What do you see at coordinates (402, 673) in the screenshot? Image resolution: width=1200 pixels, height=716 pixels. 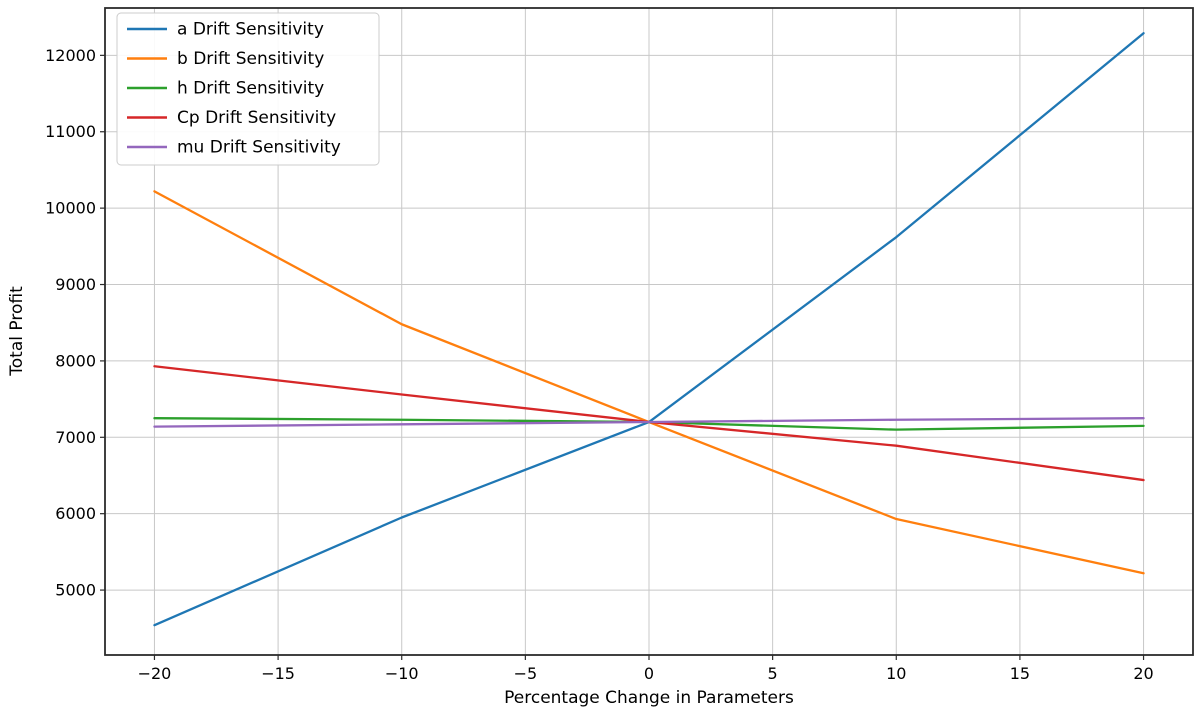 I see `x-tick-label: −10` at bounding box center [402, 673].